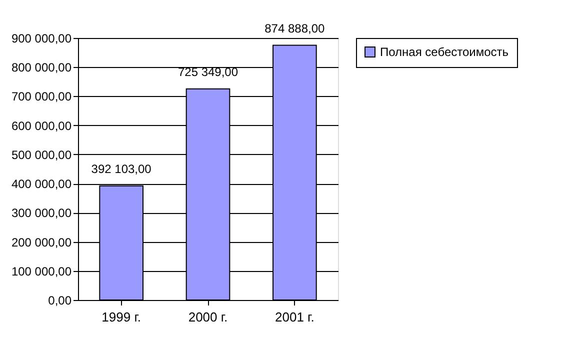  Describe the element at coordinates (208, 71) in the screenshot. I see `data-label: 725 349,00` at that location.